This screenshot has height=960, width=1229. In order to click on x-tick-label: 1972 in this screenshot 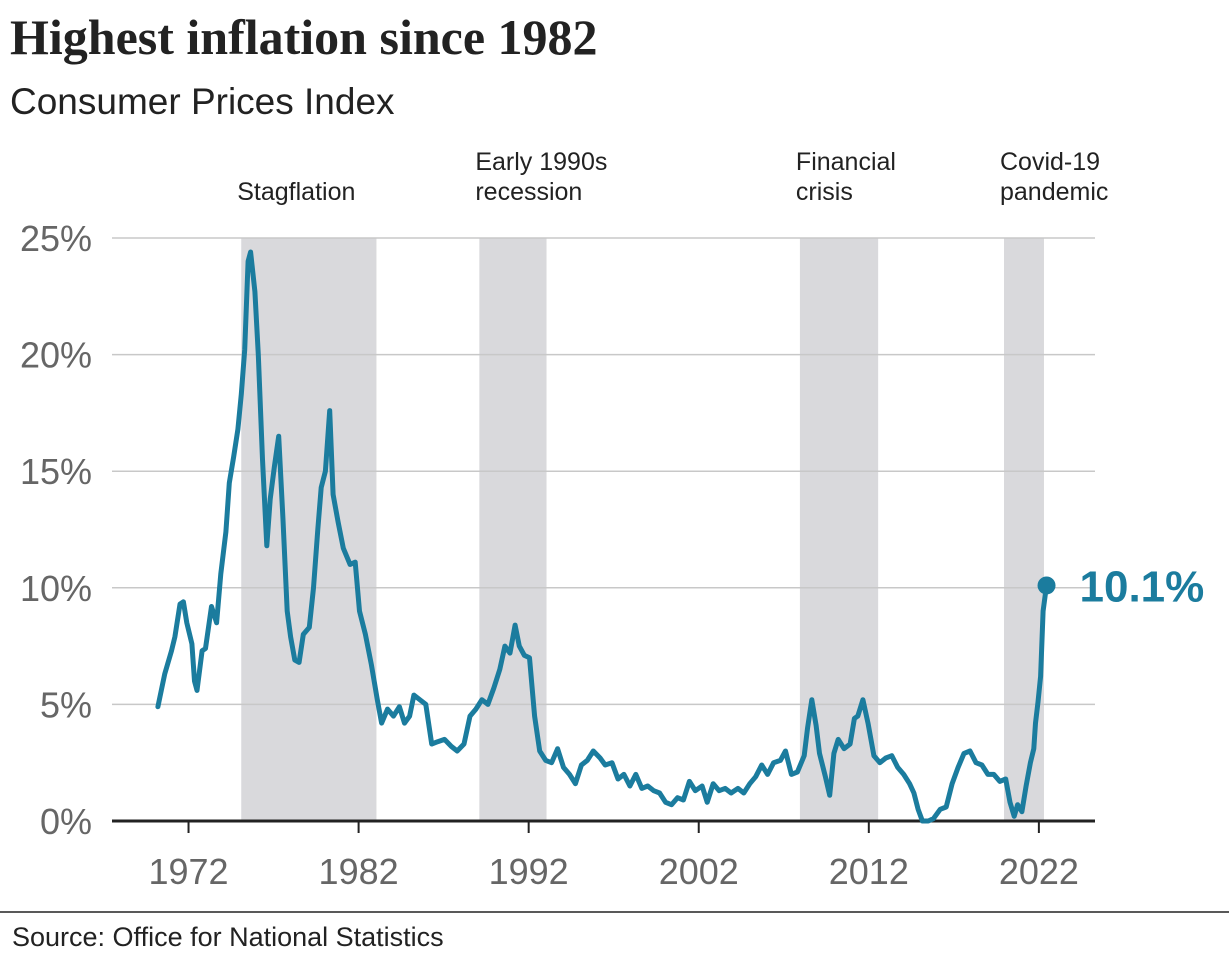, I will do `click(188, 871)`.